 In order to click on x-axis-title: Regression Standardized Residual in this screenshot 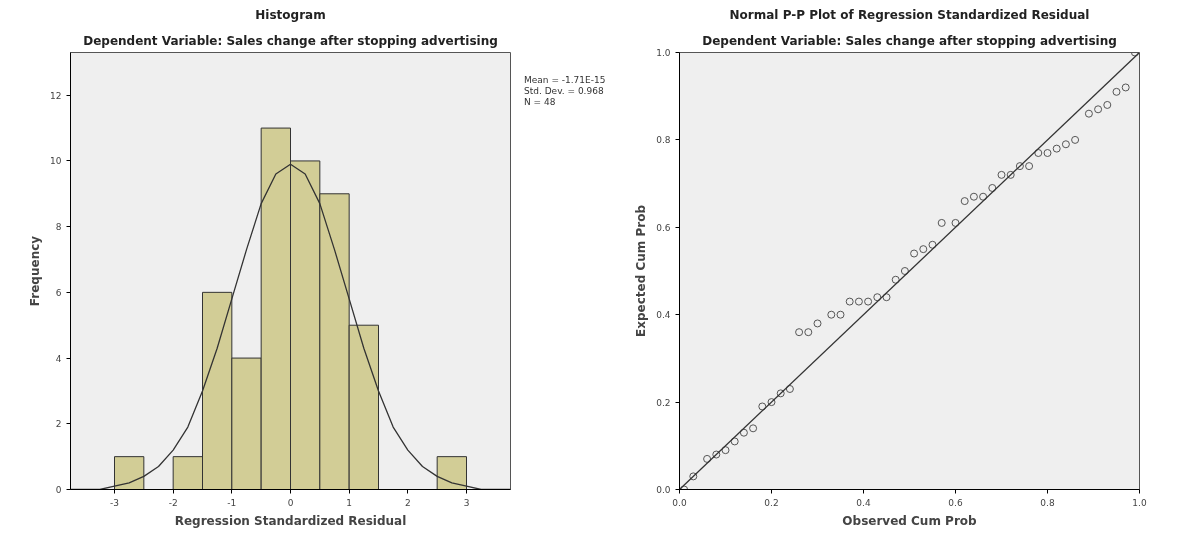, I will do `click(290, 520)`.